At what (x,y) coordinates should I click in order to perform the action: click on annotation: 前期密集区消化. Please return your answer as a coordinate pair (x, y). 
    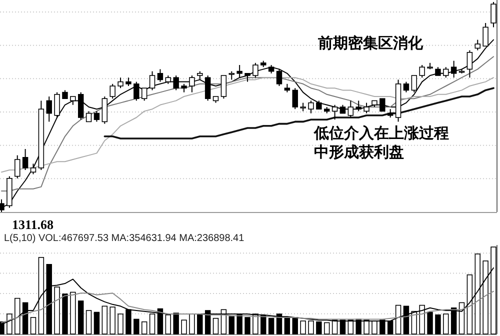
    Looking at the image, I should click on (370, 43).